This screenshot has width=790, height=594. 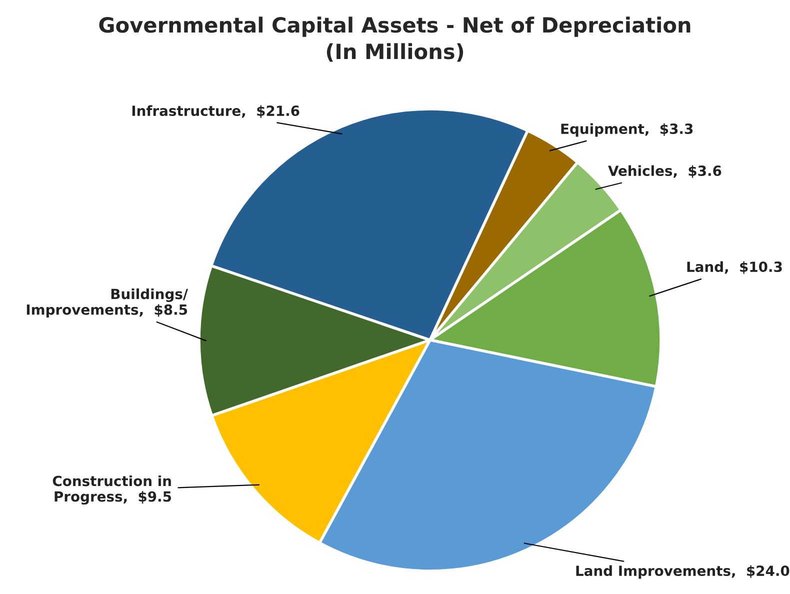 I want to click on slice-label: Infrastructure, $21.6, so click(x=216, y=111).